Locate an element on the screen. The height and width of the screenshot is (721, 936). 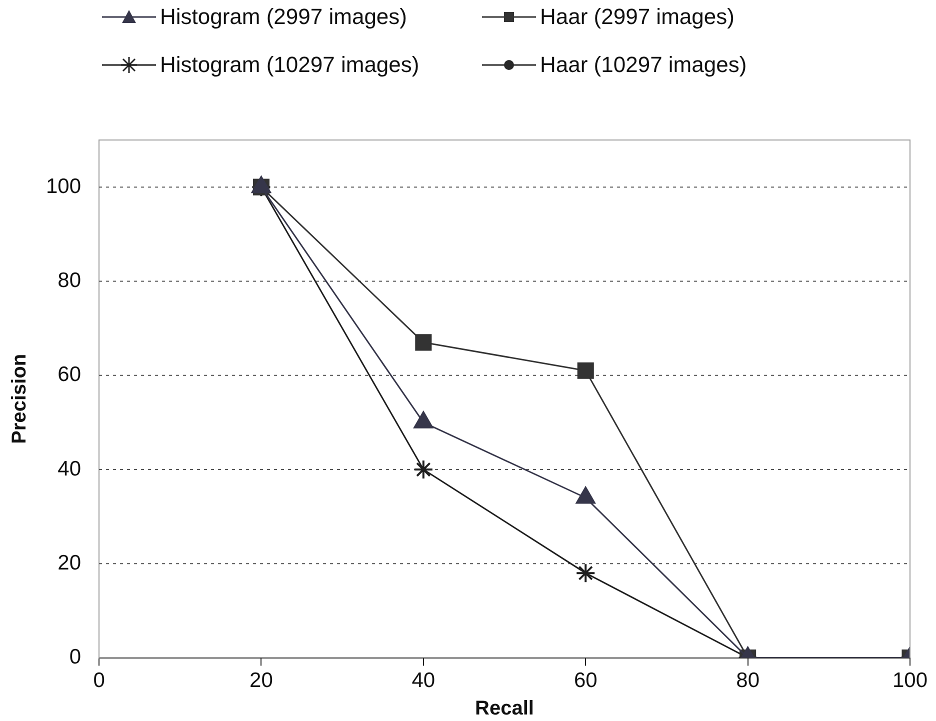
x-tick-label: 20 is located at coordinates (261, 680).